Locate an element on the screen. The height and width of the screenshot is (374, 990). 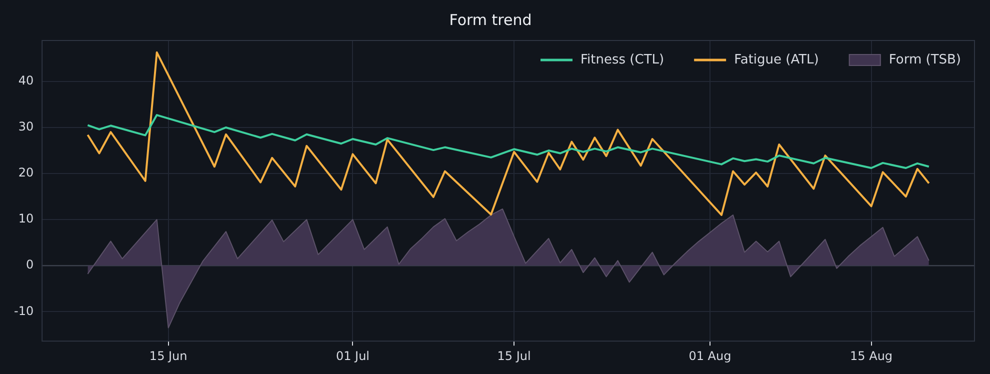
legend-label: Fitness (CTL) is located at coordinates (622, 60).